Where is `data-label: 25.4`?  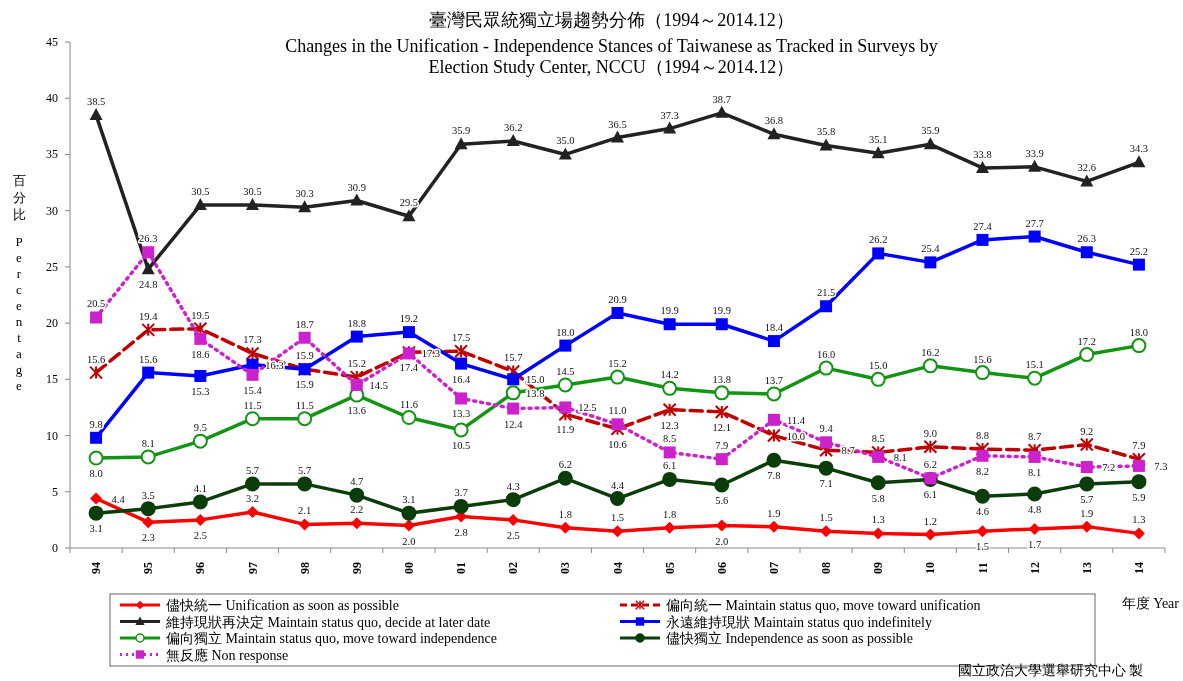
data-label: 25.4 is located at coordinates (931, 249).